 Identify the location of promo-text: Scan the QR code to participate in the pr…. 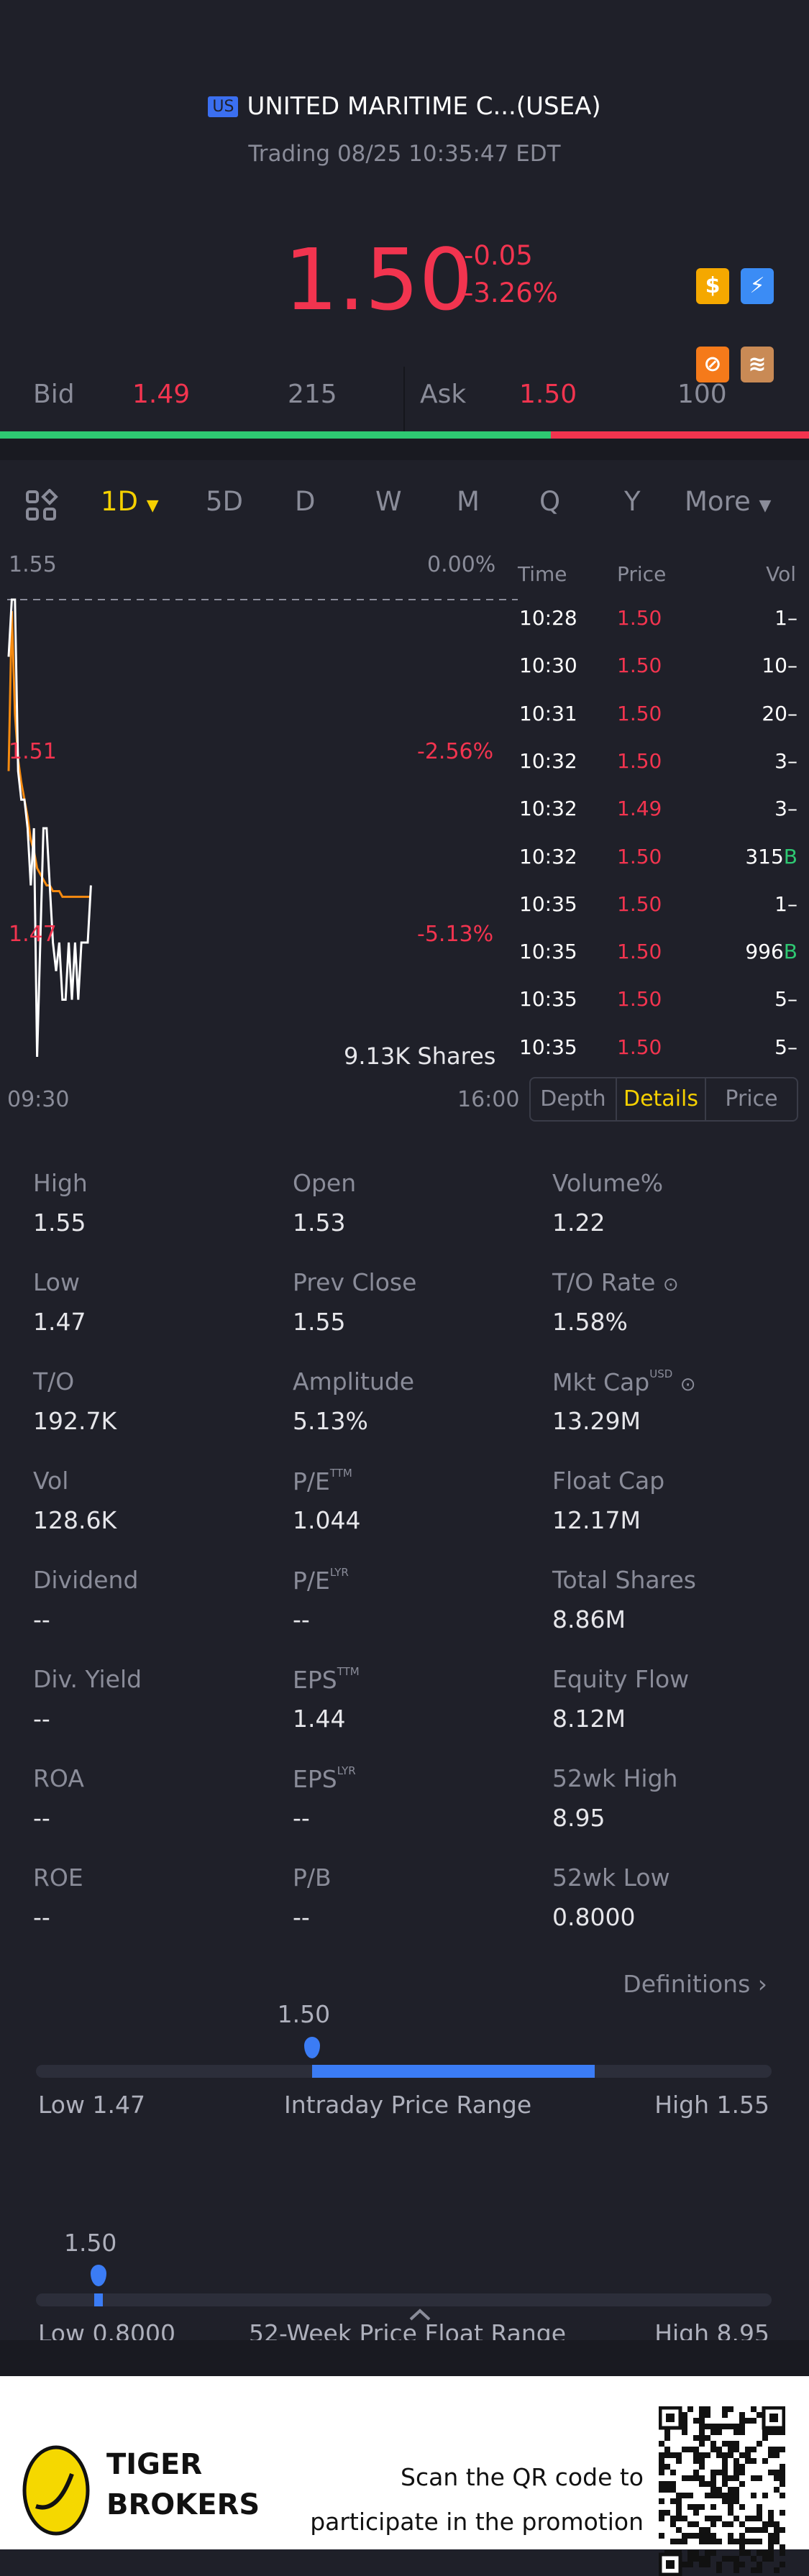
(477, 2499).